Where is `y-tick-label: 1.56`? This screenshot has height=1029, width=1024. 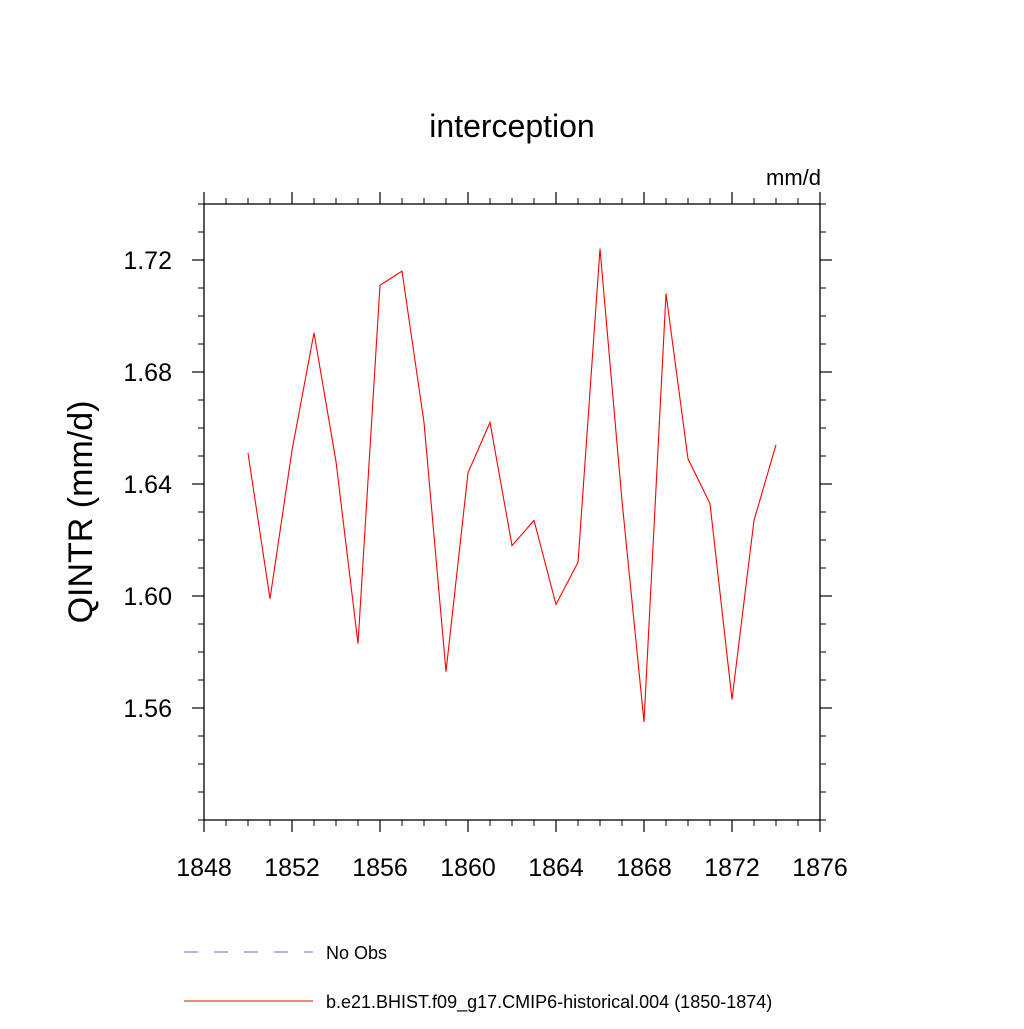 y-tick-label: 1.56 is located at coordinates (147, 709).